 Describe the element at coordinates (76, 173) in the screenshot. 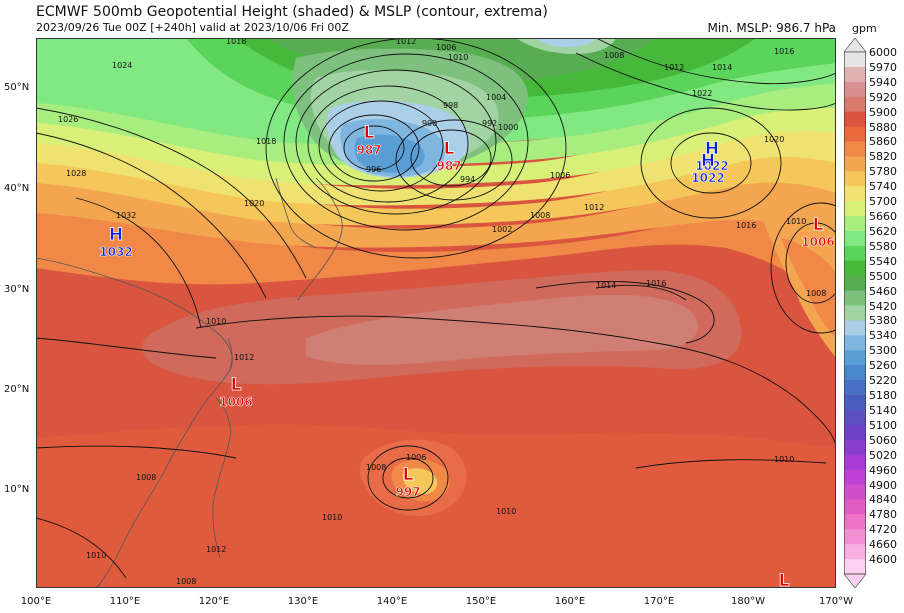

I see `isobar-label: 1028` at that location.